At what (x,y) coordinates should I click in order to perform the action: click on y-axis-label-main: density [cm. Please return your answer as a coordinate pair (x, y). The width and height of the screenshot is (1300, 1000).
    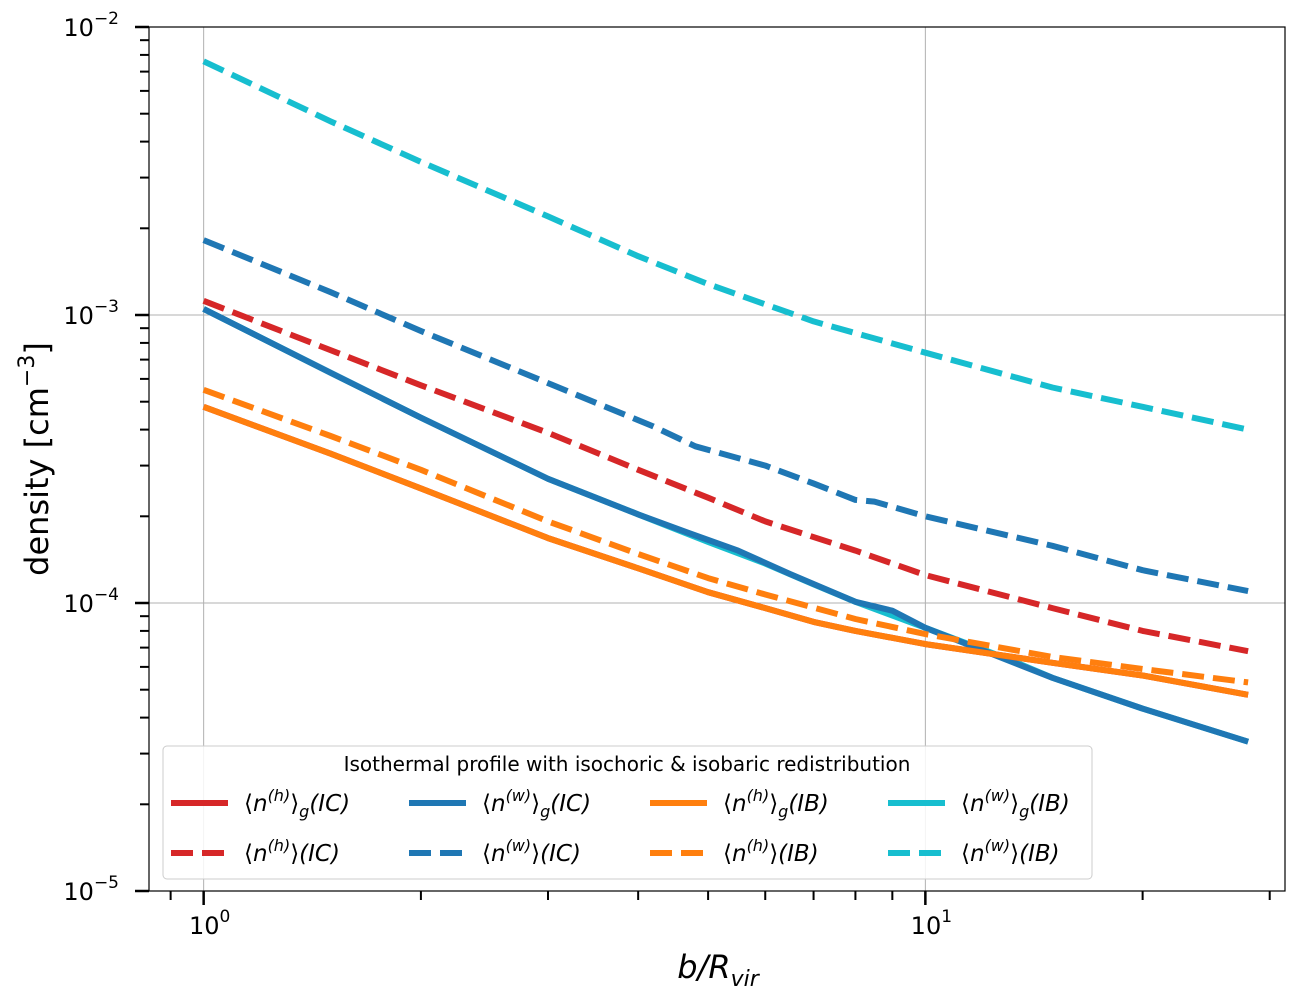
    Looking at the image, I should click on (37, 481).